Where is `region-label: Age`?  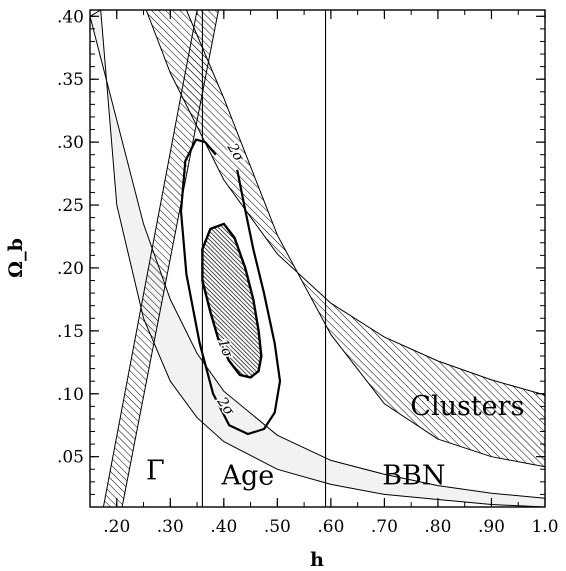 region-label: Age is located at coordinates (248, 475).